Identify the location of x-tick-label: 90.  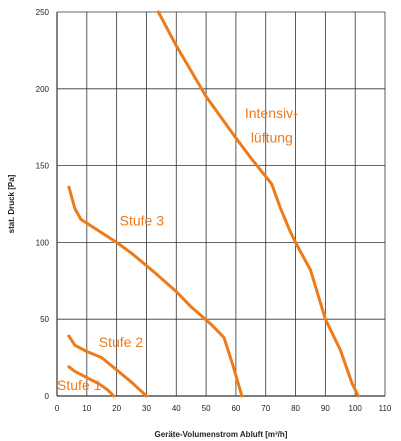
(325, 408).